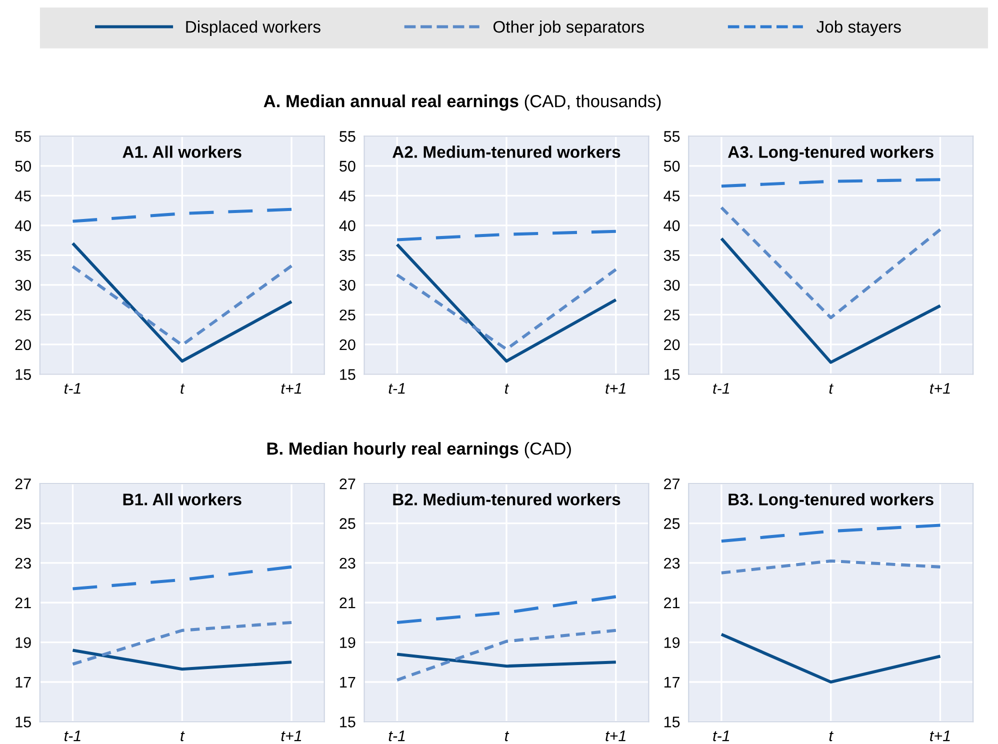 The height and width of the screenshot is (744, 998). I want to click on legend-label: Other job separators, so click(568, 28).